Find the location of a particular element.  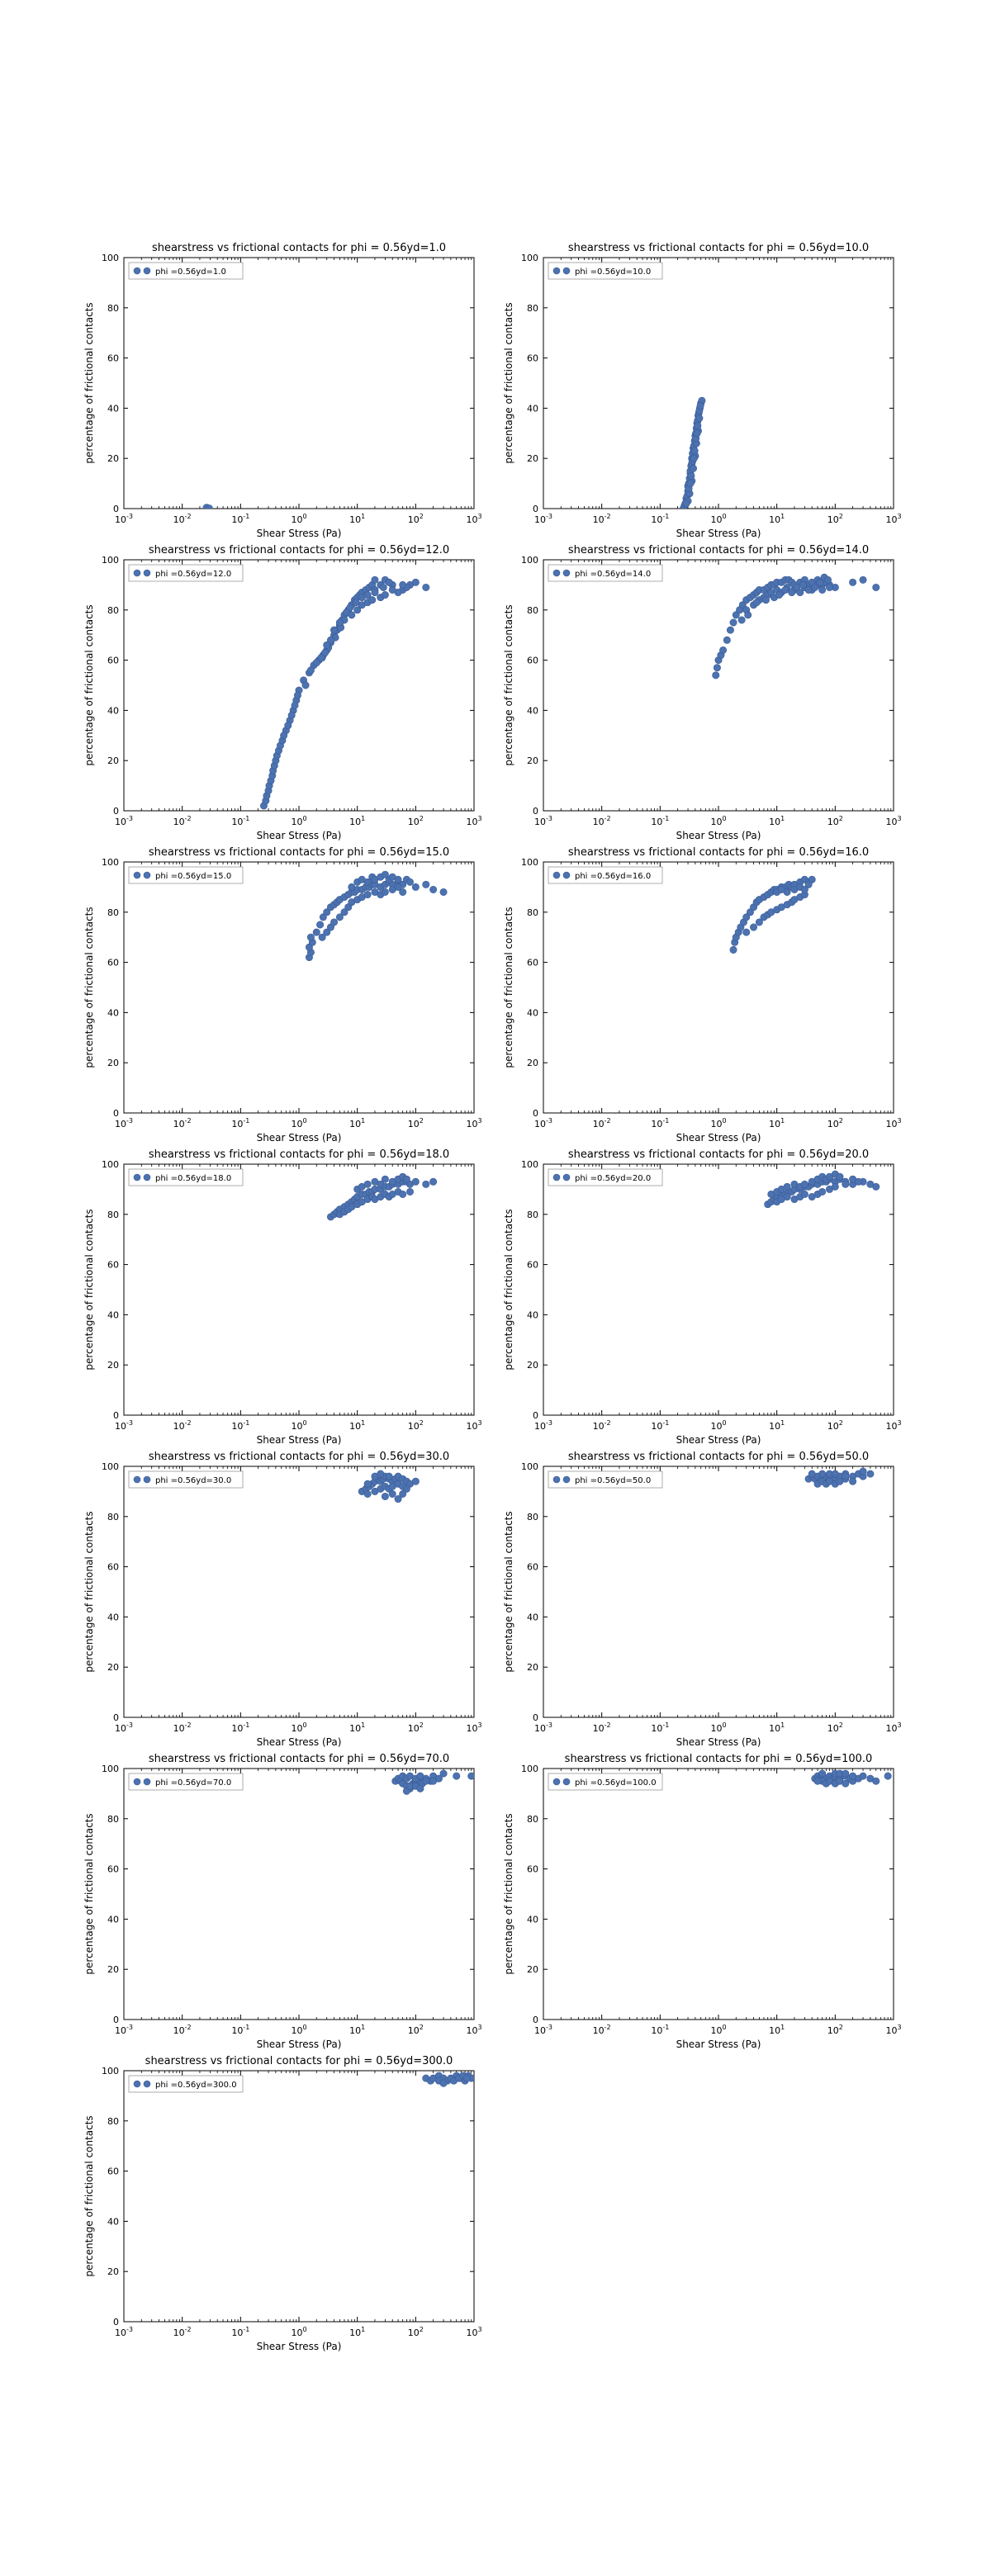

legend-label: phi =0.56yd=50.0 is located at coordinates (613, 1480).